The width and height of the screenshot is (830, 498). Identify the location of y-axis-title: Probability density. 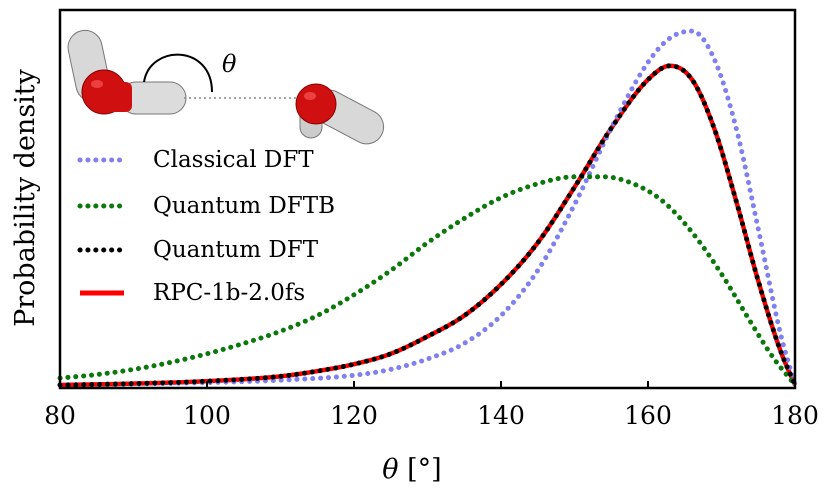
(25, 197).